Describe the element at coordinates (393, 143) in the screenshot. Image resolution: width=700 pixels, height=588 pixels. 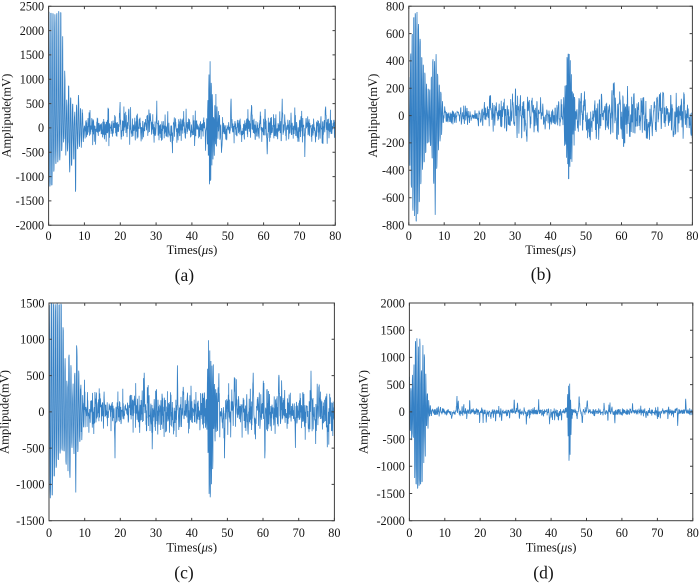
I see `svg-text: -200` at that location.